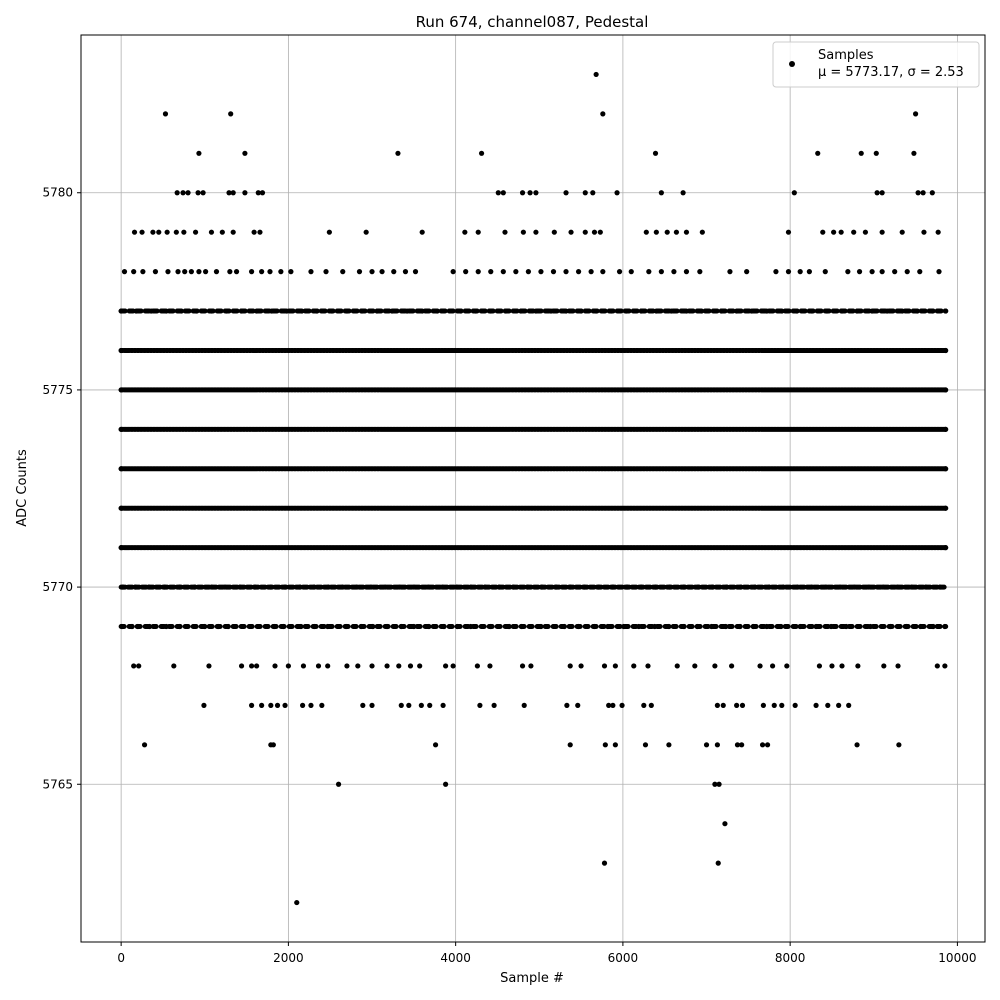 This screenshot has width=1000, height=1000. Describe the element at coordinates (546, 953) in the screenshot. I see `x-axis-ticks: 0 2000 4000 6000 8000 10000` at that location.